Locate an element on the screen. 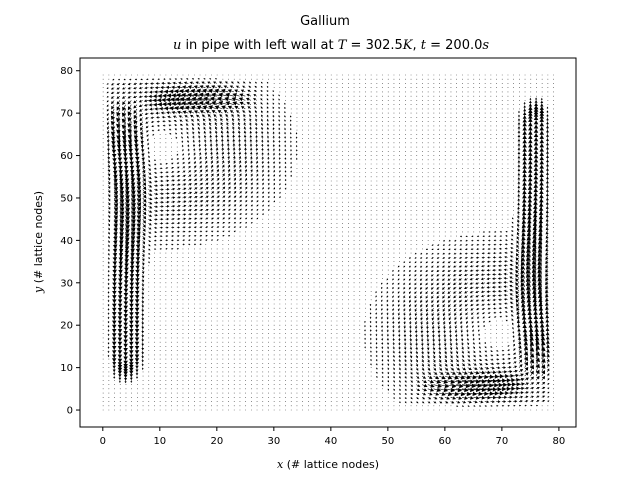  x-tick-label: 80 is located at coordinates (559, 441).